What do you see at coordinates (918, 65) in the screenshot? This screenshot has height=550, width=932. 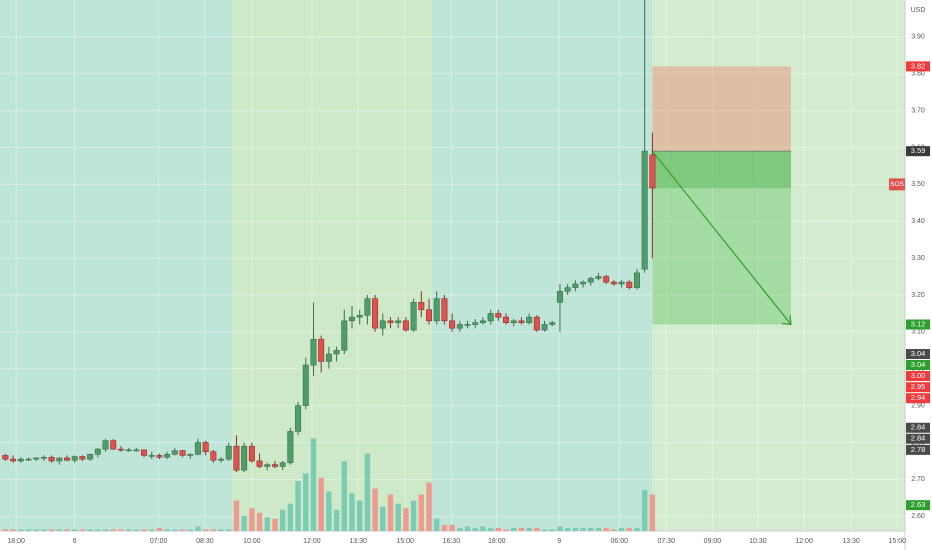 I see `price-label: 3.82` at bounding box center [918, 65].